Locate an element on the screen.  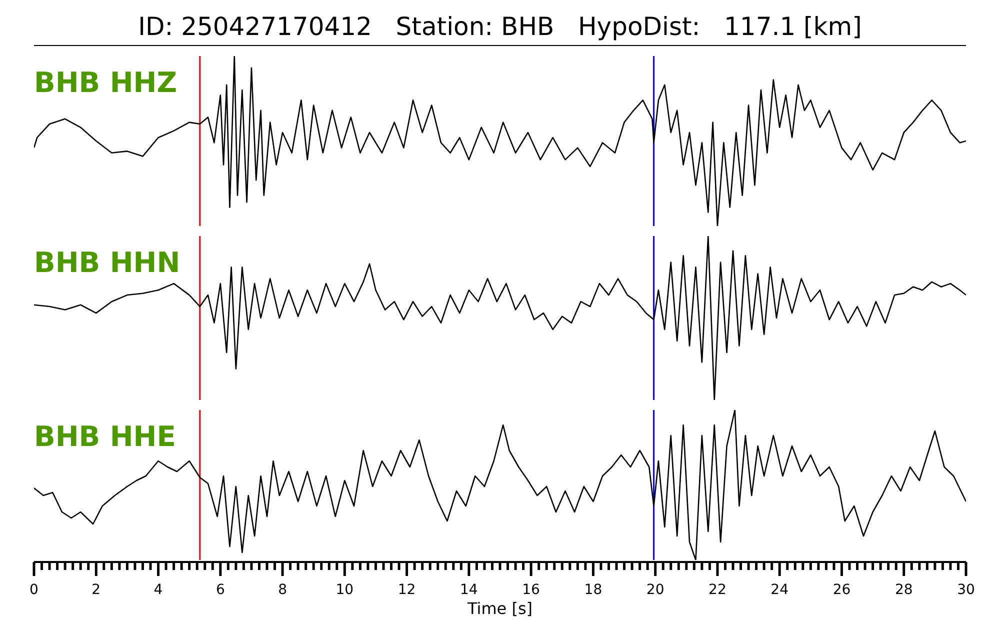
x-tick-label: 26 is located at coordinates (841, 590).